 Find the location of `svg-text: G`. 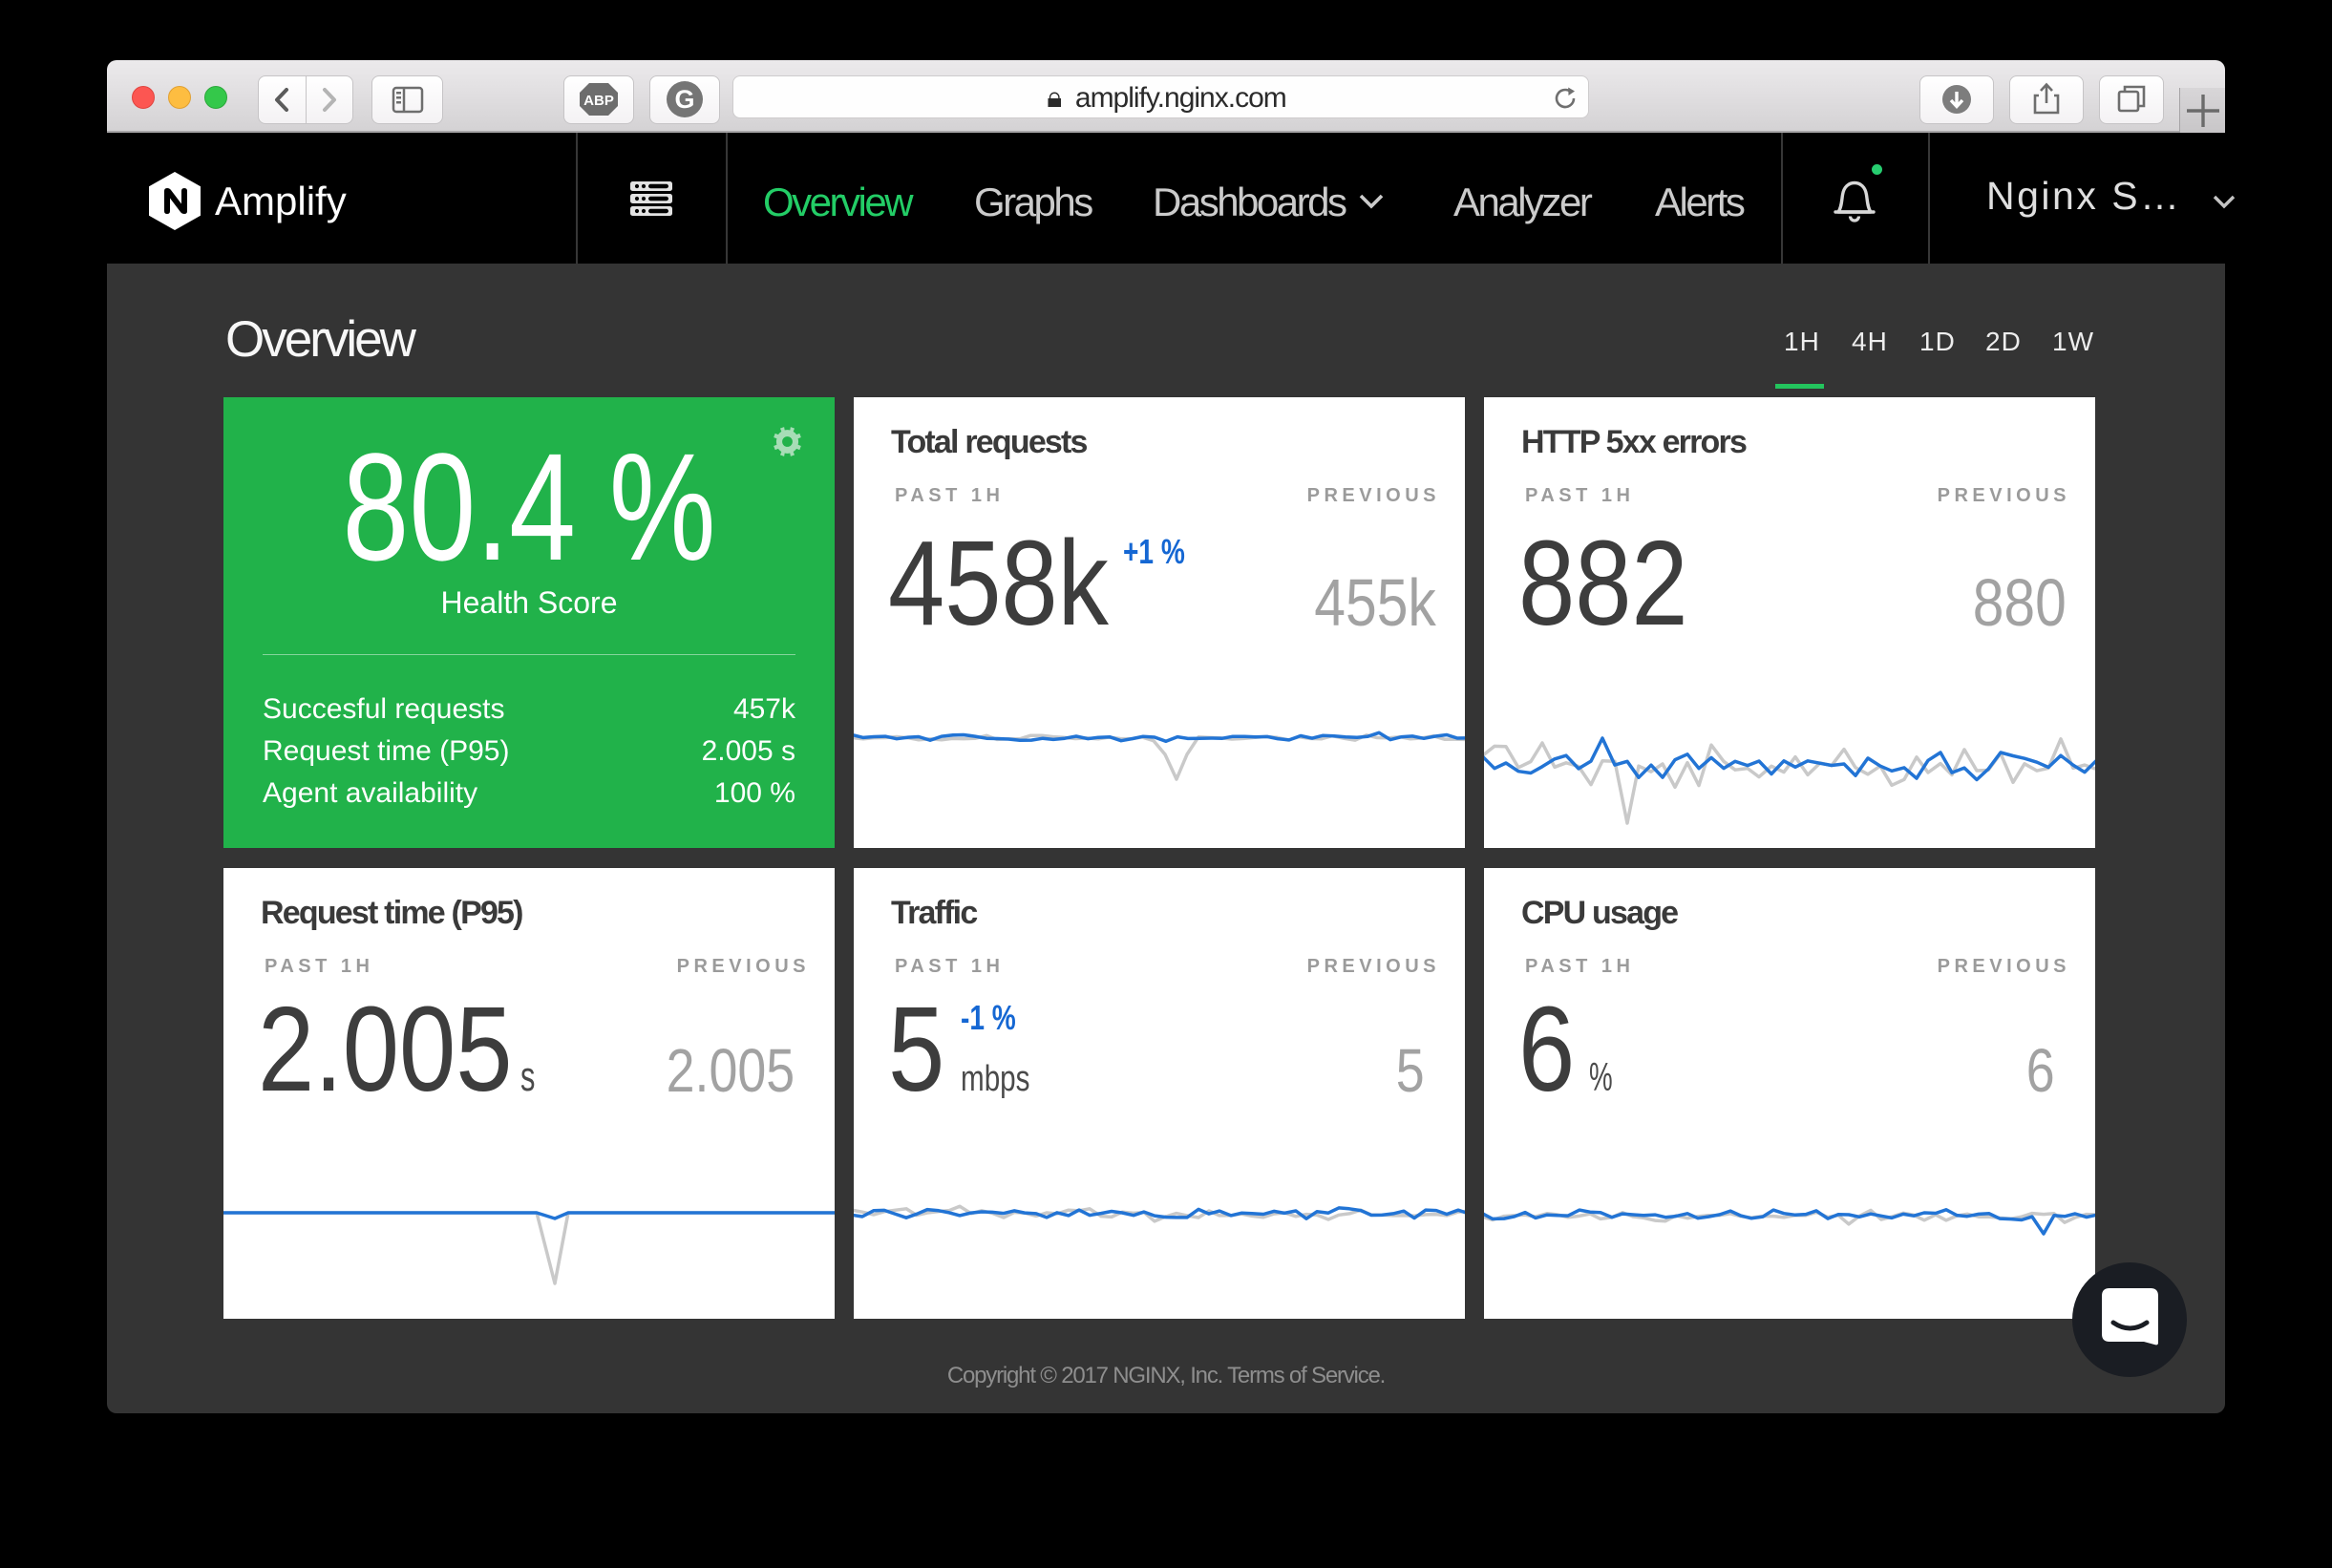

svg-text: G is located at coordinates (684, 99).